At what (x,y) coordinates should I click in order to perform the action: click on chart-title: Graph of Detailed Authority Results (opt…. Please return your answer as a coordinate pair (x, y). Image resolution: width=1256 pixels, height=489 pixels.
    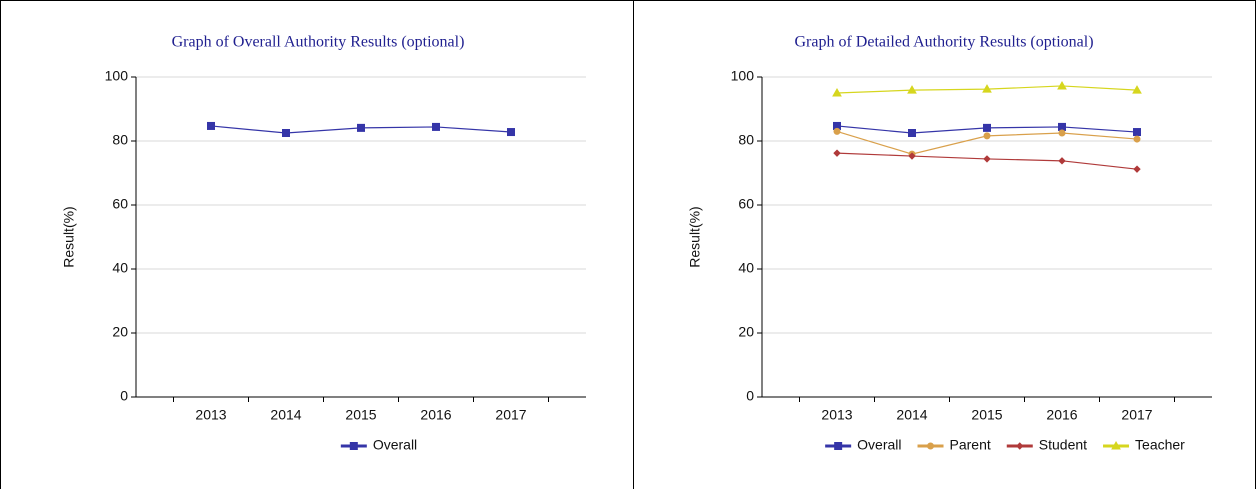
    Looking at the image, I should click on (943, 42).